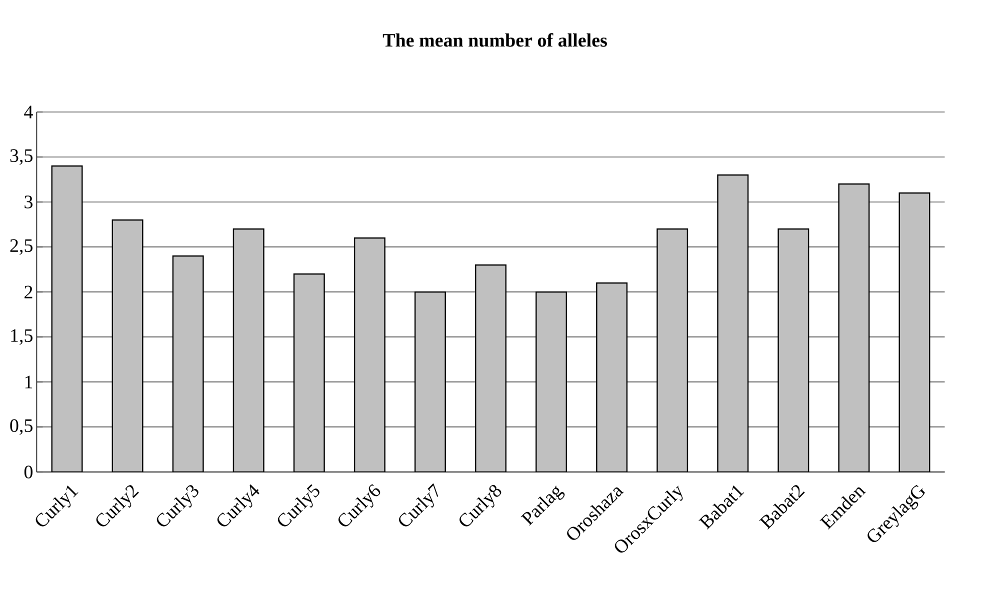  Describe the element at coordinates (28, 472) in the screenshot. I see `y-tick-label: 0` at that location.